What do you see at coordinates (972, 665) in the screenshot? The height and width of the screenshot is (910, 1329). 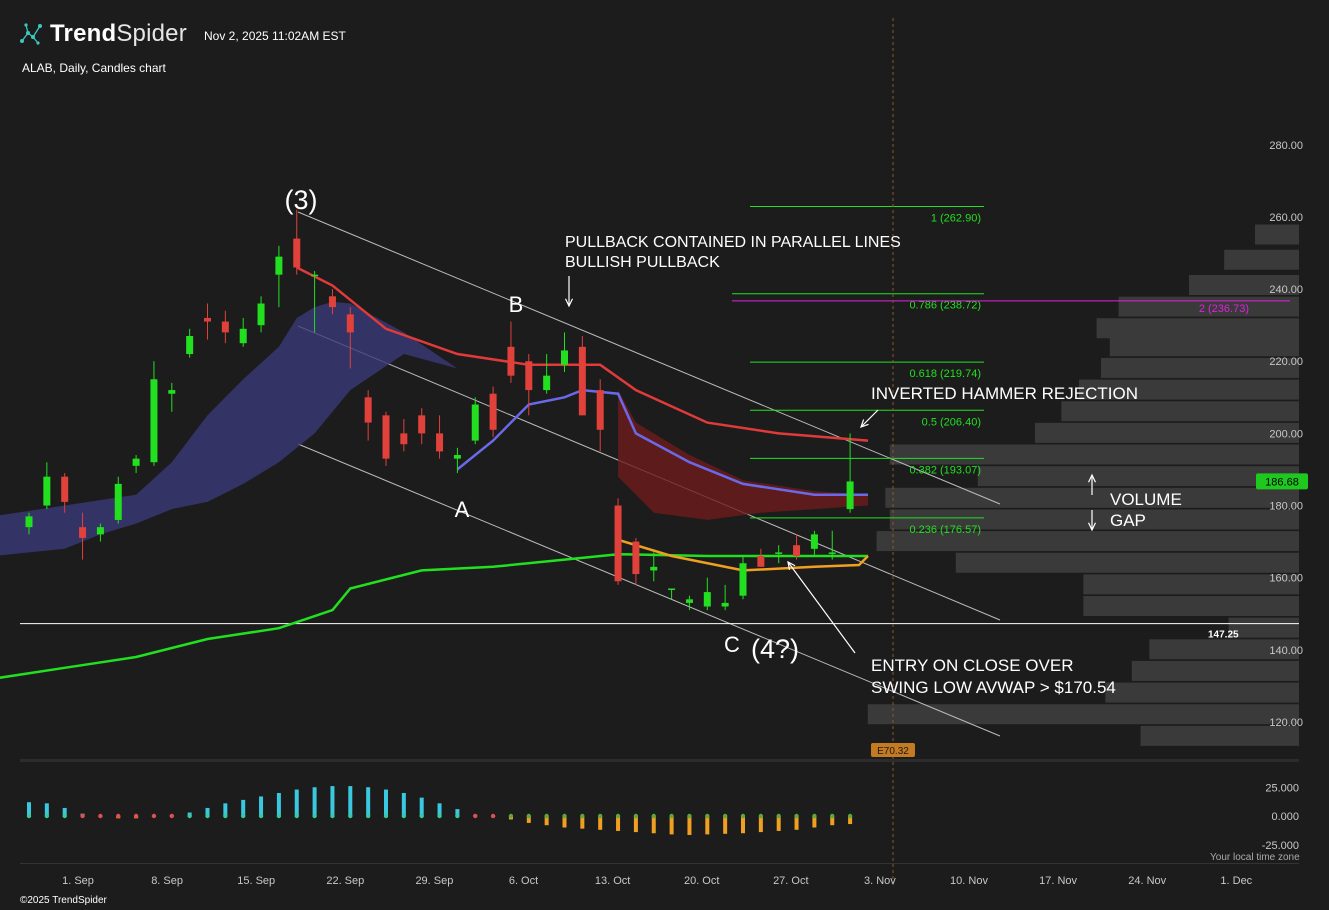 I see `annotation-entry-line1: ENTRY ON CLOSE OVER` at bounding box center [972, 665].